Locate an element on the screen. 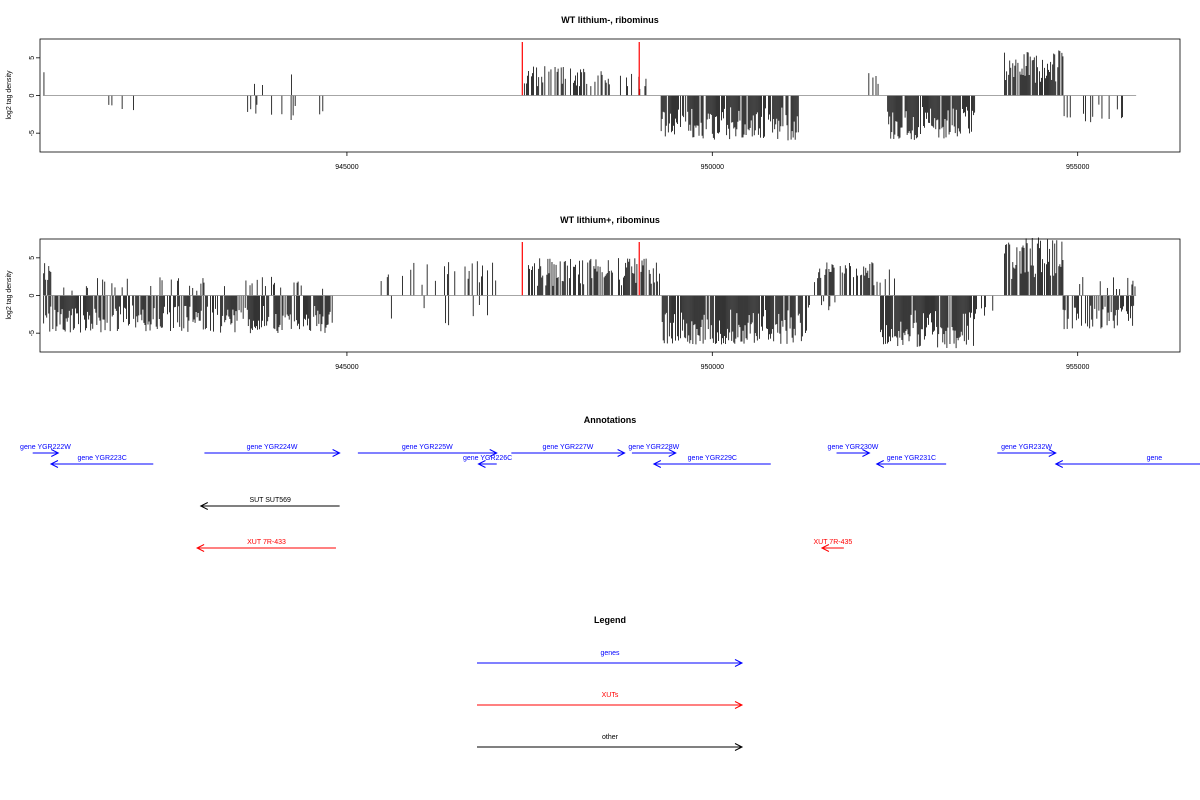  track-title: WT lithium-, ribominus is located at coordinates (610, 20).